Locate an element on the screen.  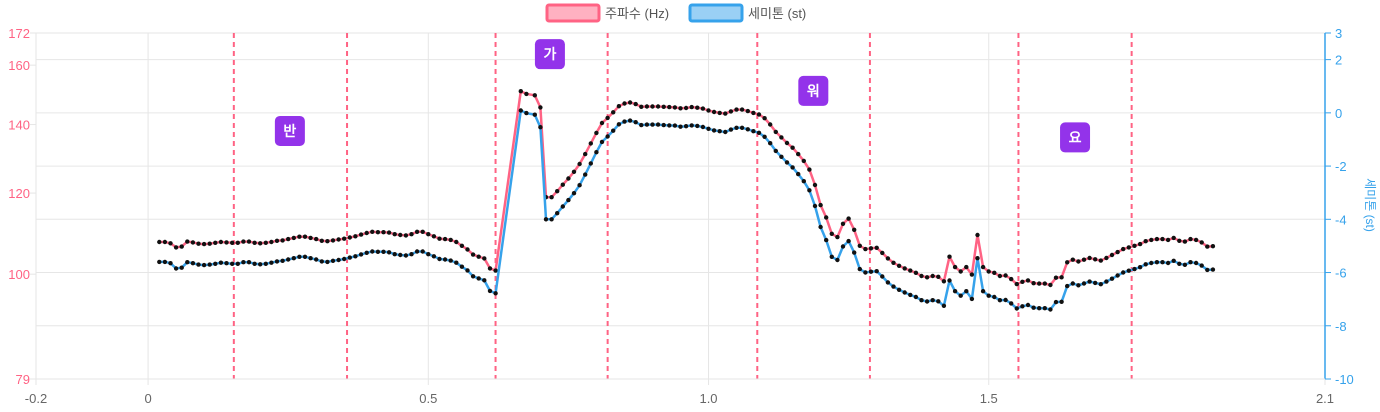
y-right-tick-label: -8 is located at coordinates (1341, 326).